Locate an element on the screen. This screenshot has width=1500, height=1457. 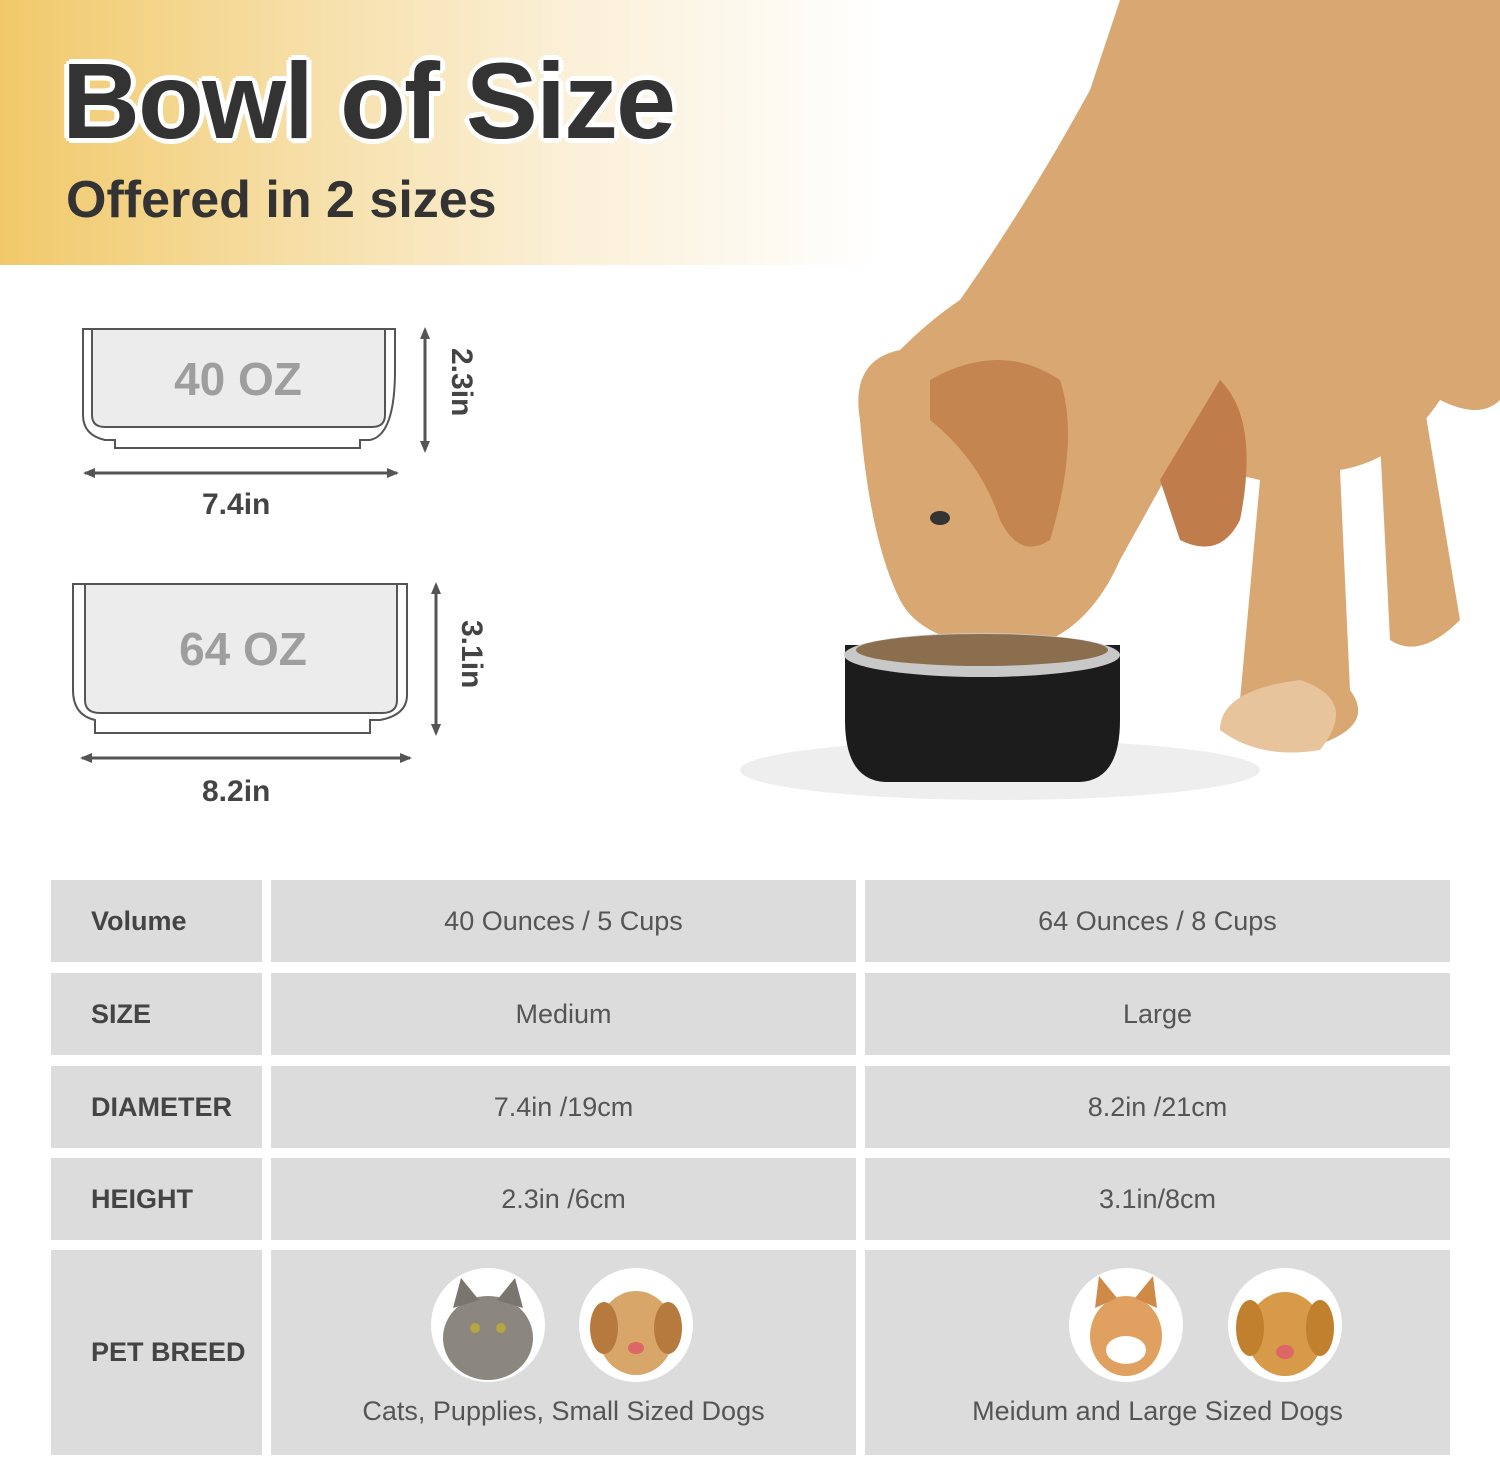
width-label-large: 8.2in is located at coordinates (236, 791).